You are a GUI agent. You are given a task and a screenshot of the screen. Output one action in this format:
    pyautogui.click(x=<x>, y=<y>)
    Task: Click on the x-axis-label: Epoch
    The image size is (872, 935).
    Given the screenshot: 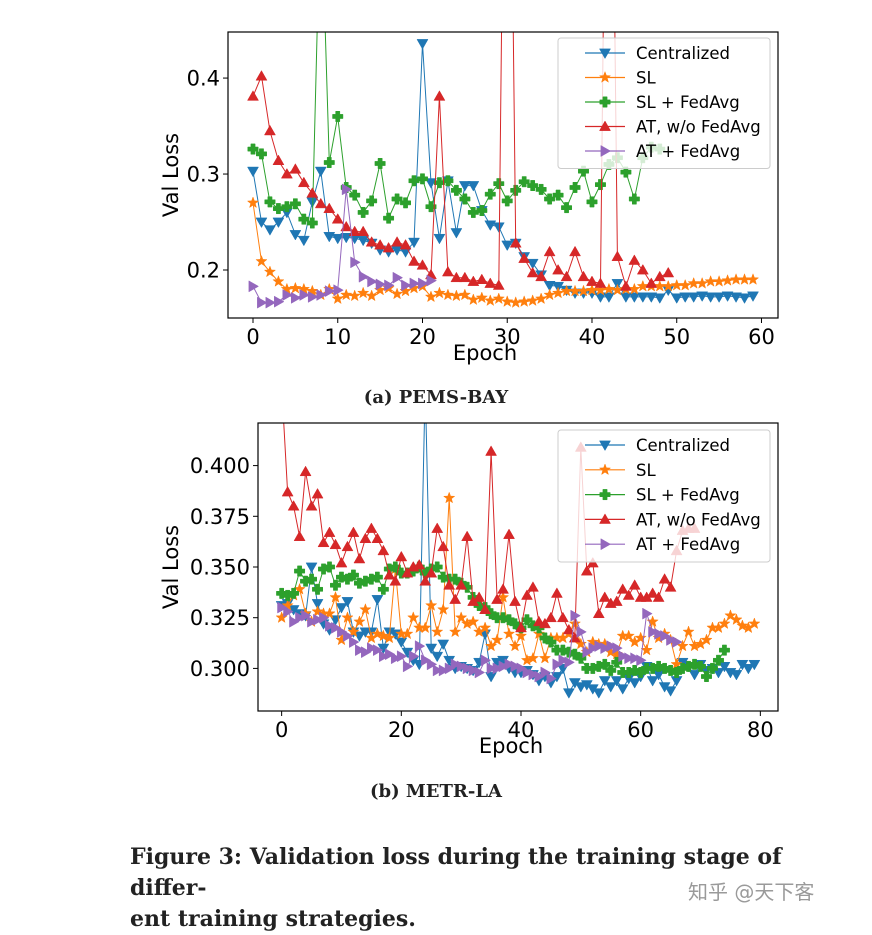 What is the action you would take?
    pyautogui.click(x=485, y=353)
    